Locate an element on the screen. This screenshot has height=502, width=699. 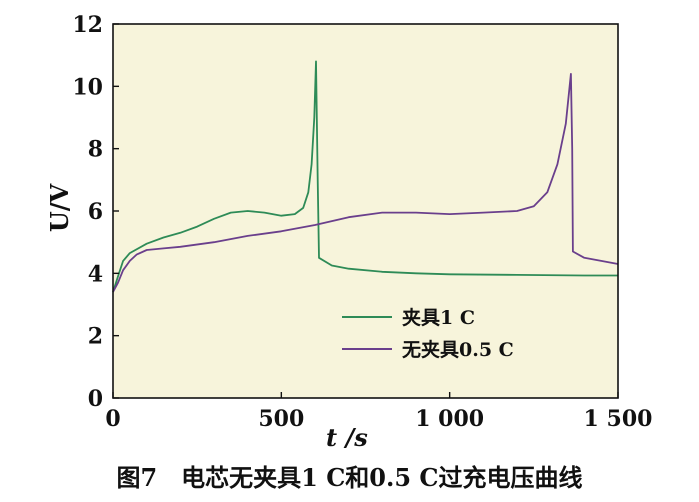
x-tick-label: 1 000 is located at coordinates (449, 419).